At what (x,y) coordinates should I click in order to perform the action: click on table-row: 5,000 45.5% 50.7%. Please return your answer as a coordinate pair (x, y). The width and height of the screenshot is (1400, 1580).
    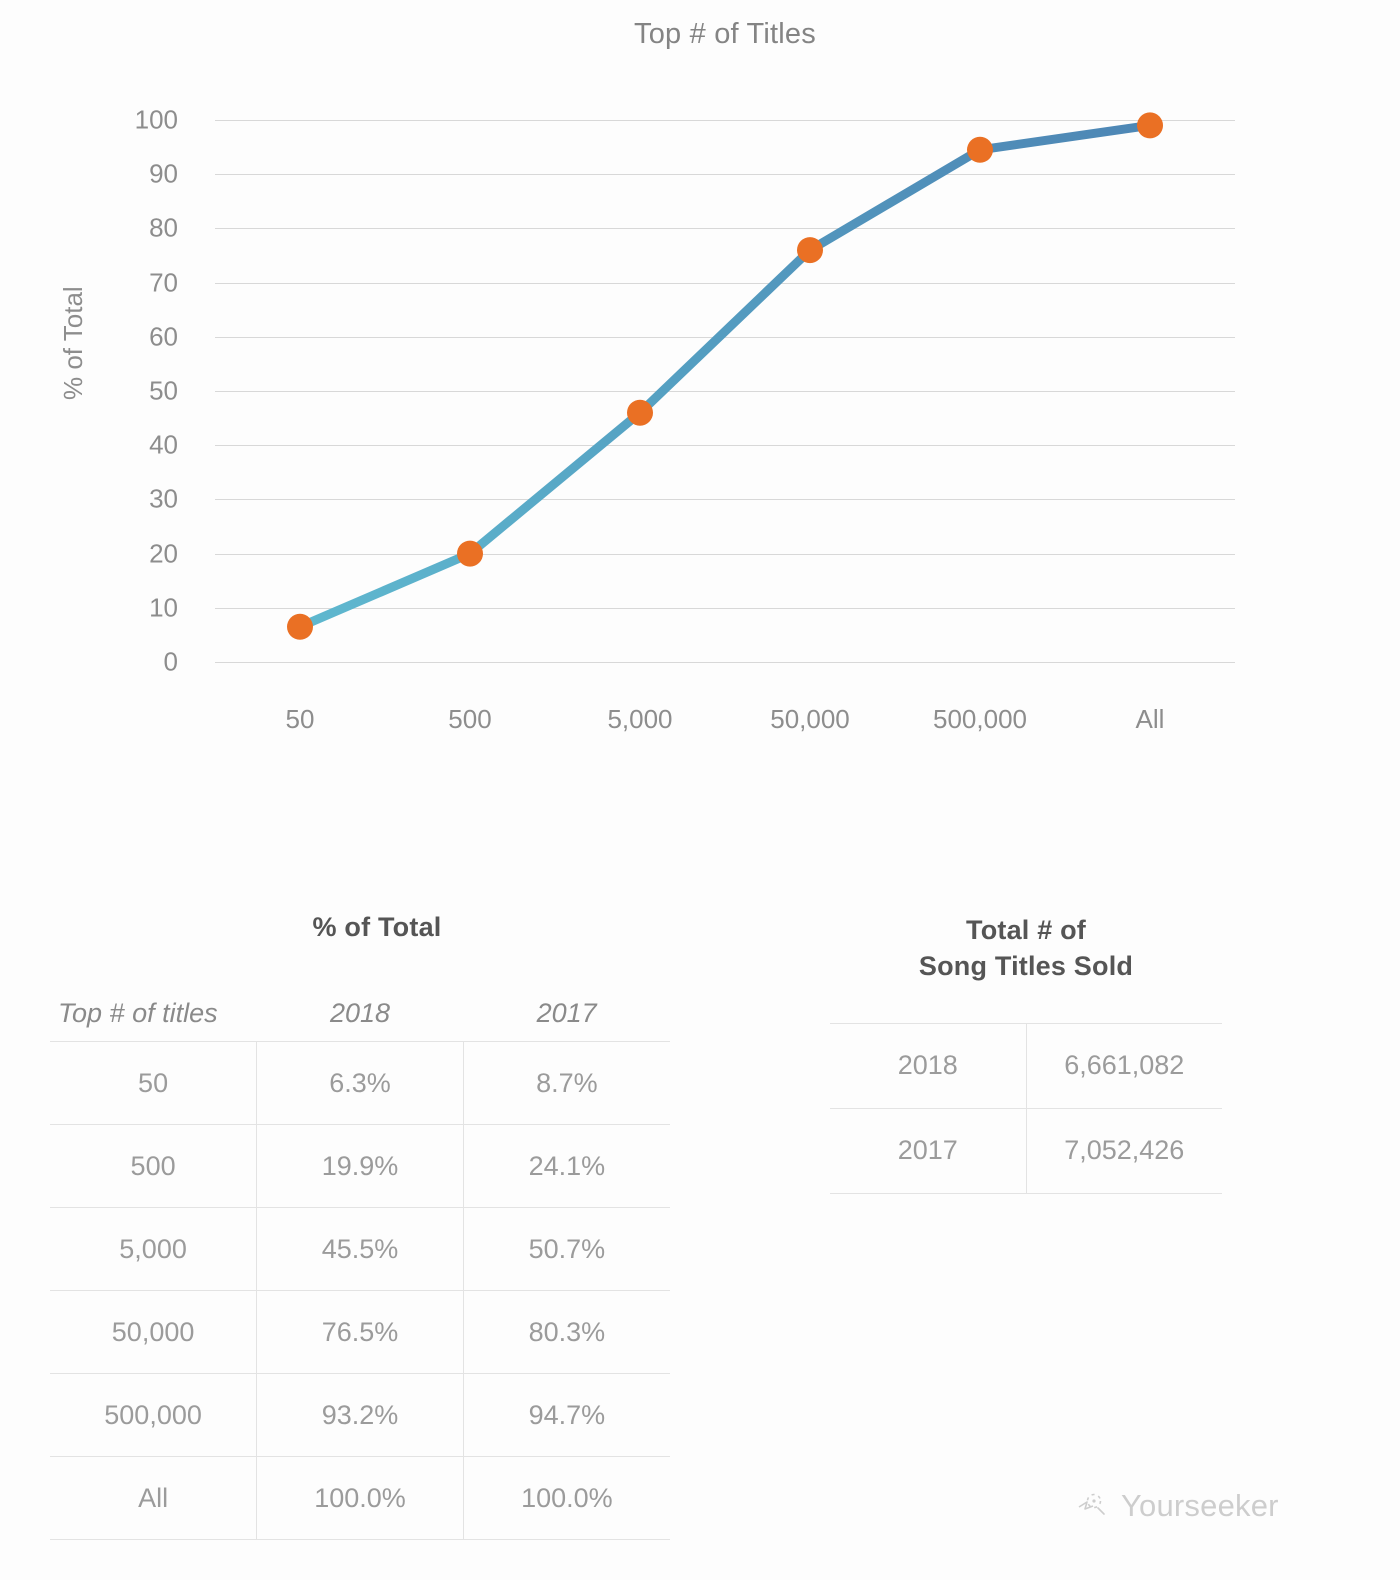
    Looking at the image, I should click on (360, 1249).